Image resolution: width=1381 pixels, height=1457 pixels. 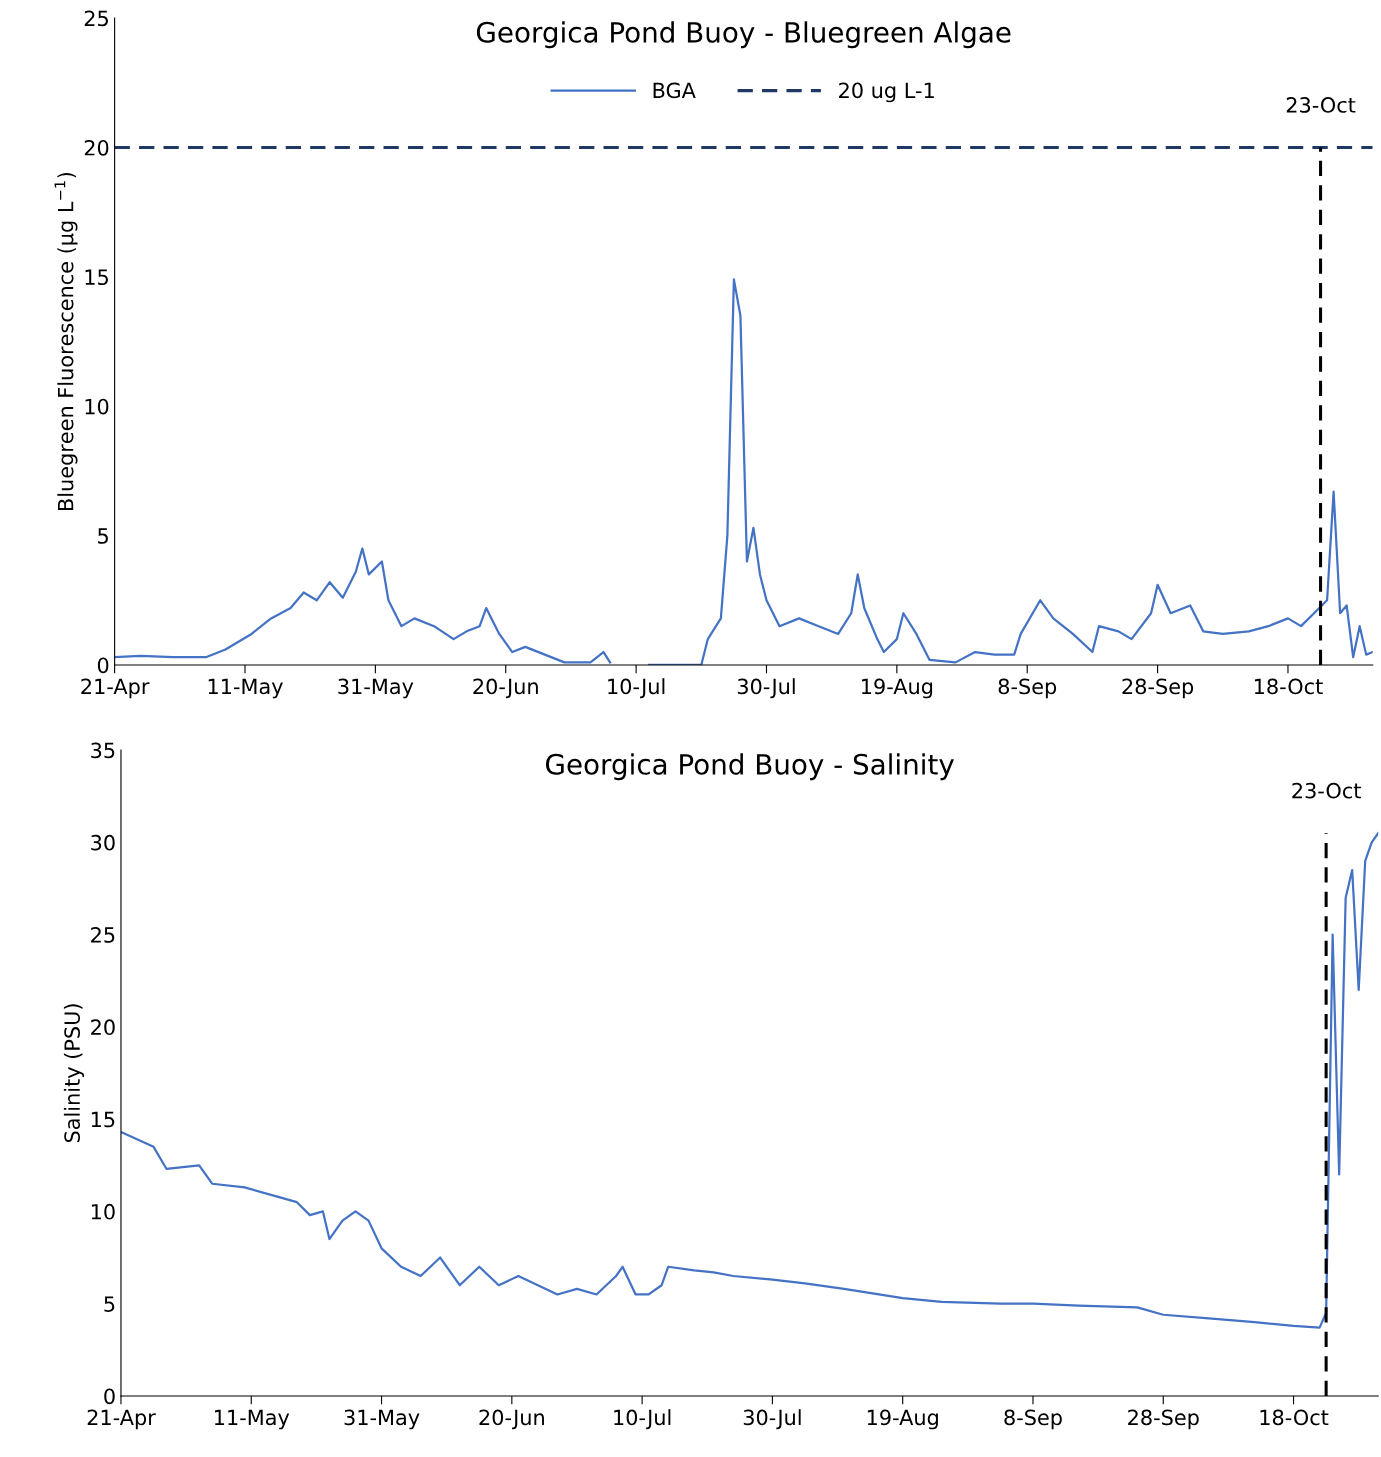 What do you see at coordinates (66, 341) in the screenshot?
I see `y-axis-title: Bluegreen Fluorescence (µg L$^{−1}$)` at bounding box center [66, 341].